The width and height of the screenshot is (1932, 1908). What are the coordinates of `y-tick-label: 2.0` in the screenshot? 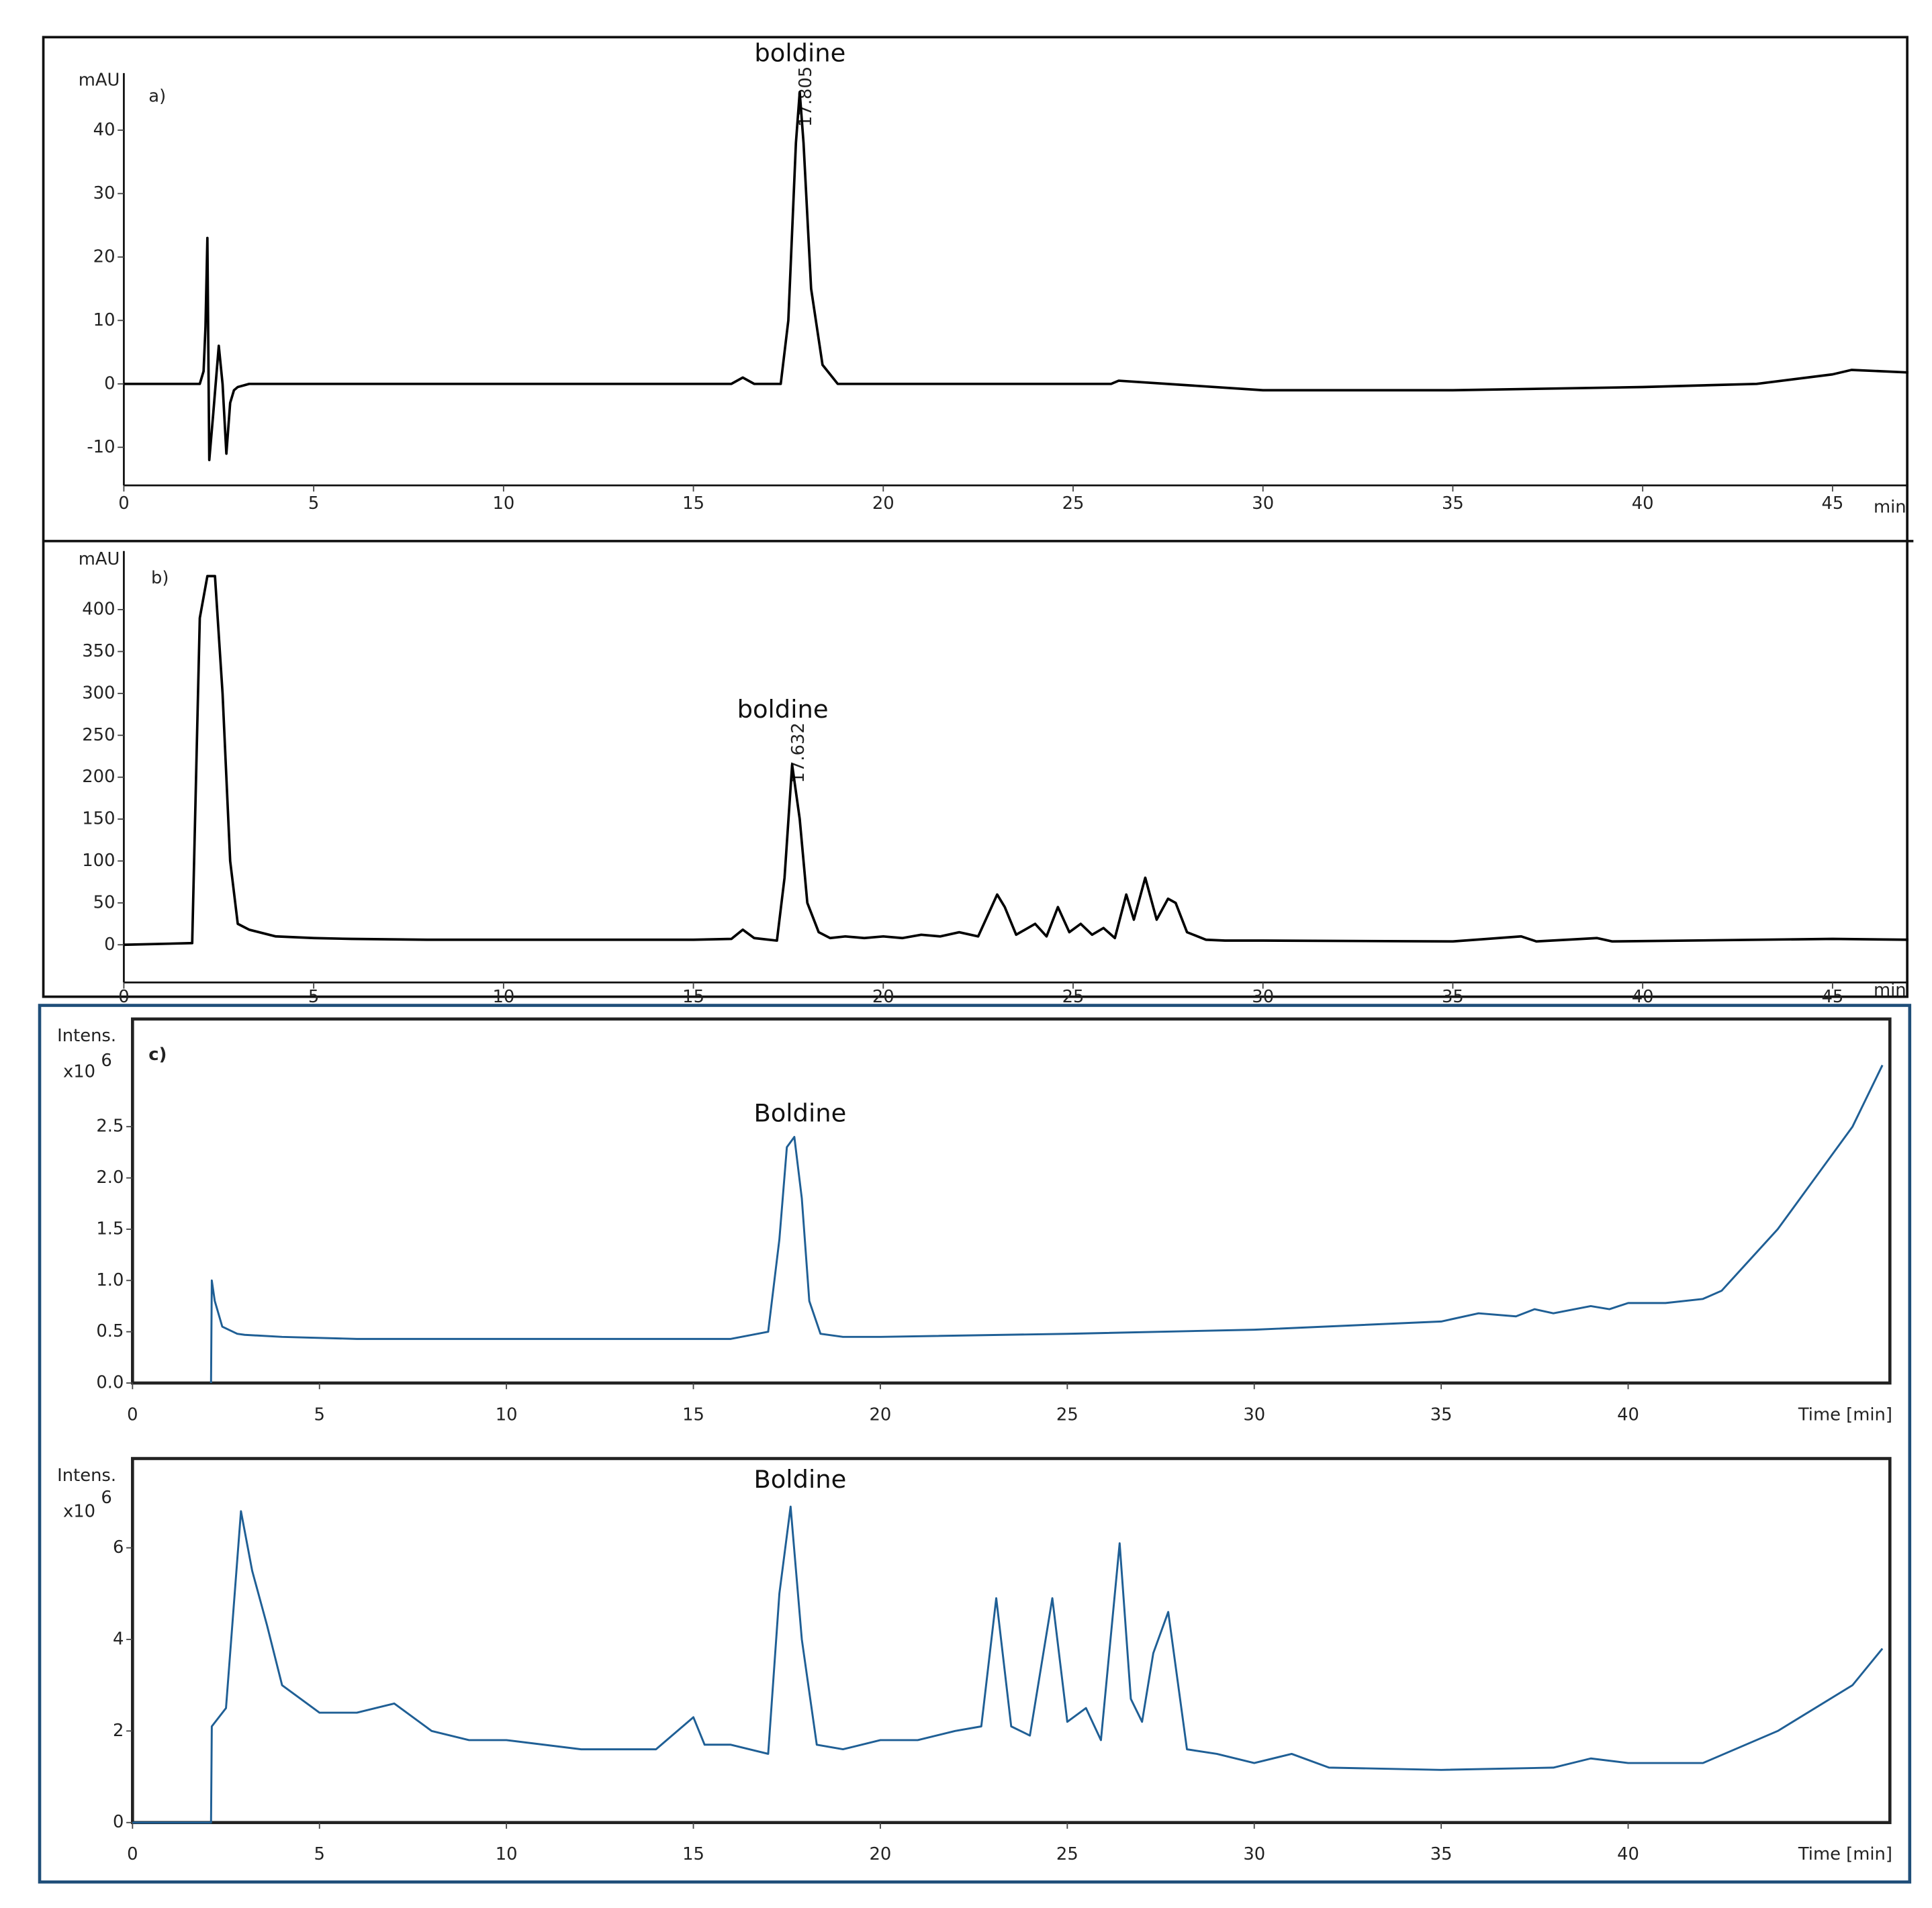 It's located at (110, 1177).